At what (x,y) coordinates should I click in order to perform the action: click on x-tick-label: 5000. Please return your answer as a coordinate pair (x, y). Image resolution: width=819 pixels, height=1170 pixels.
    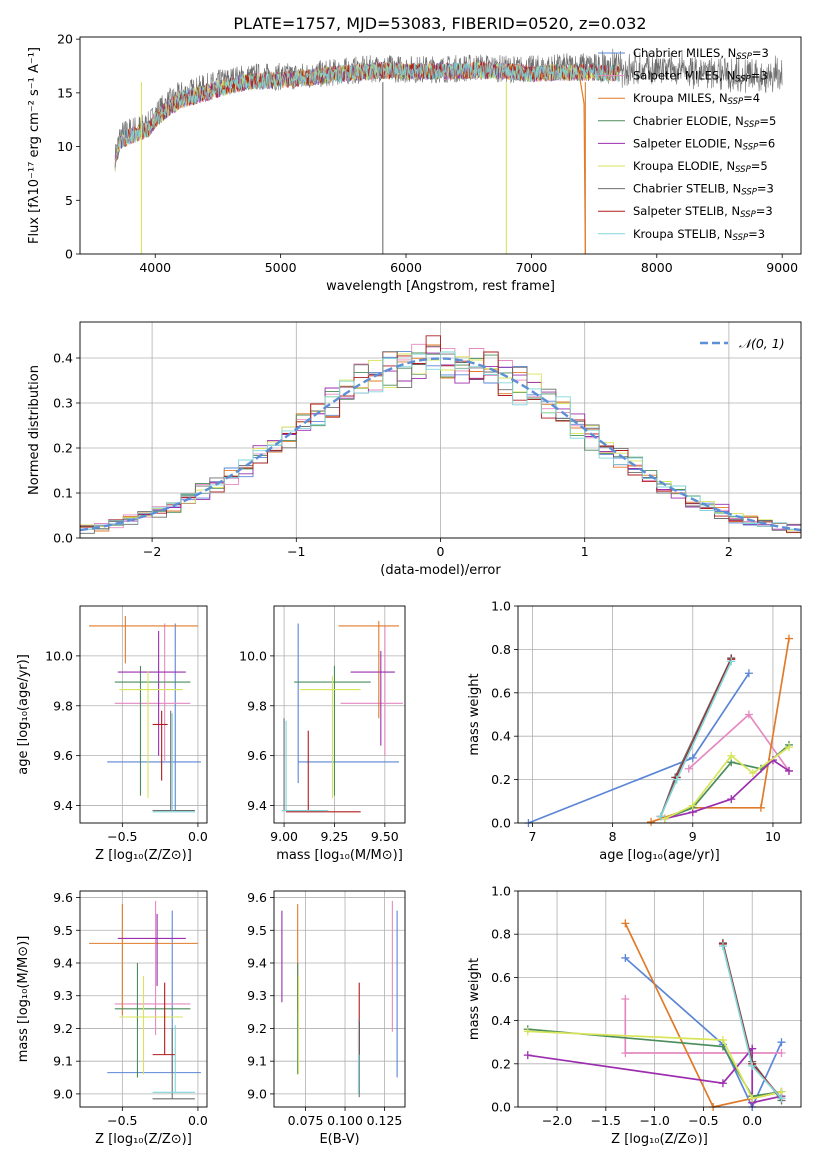
    Looking at the image, I should click on (281, 267).